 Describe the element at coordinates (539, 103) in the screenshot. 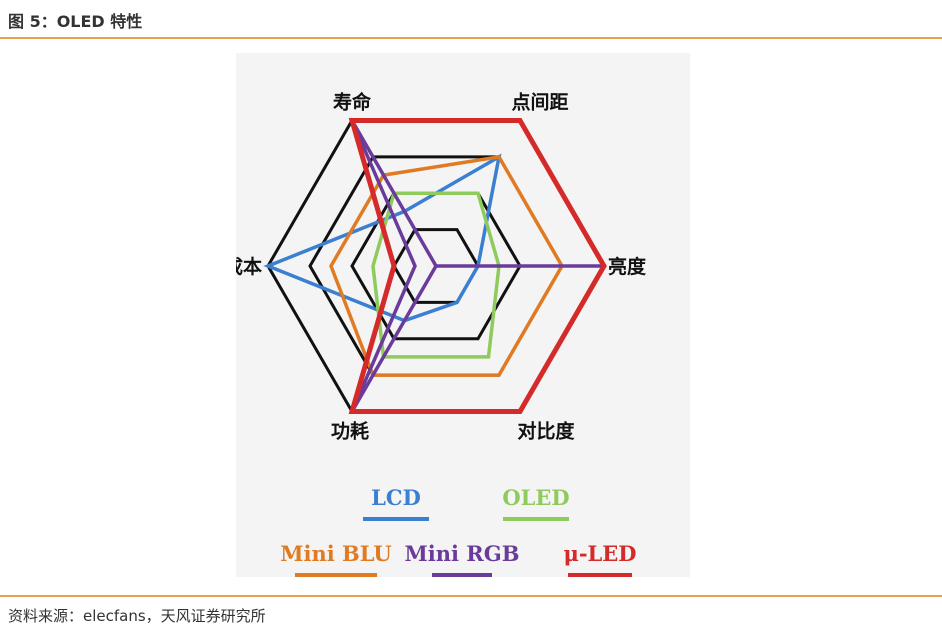

I see `axis-label-1: 点间距` at that location.